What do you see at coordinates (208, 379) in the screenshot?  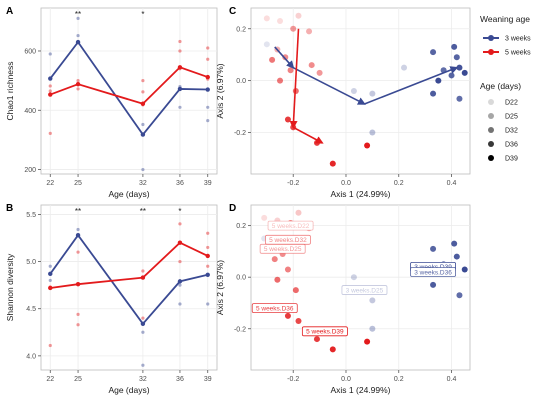 I see `x-tick-label: 39` at bounding box center [208, 379].